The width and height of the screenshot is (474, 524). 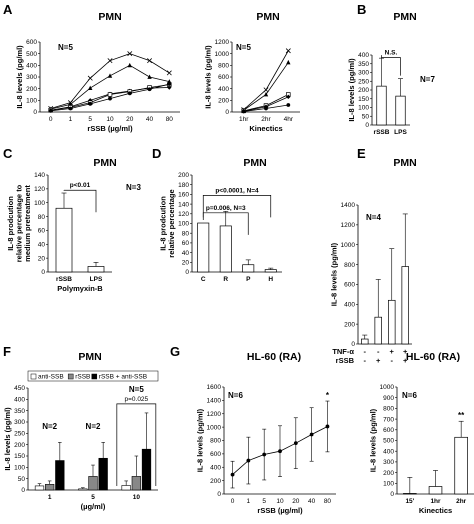 I want to click on y-axis-label: medium pretreatment, so click(x=27, y=223).